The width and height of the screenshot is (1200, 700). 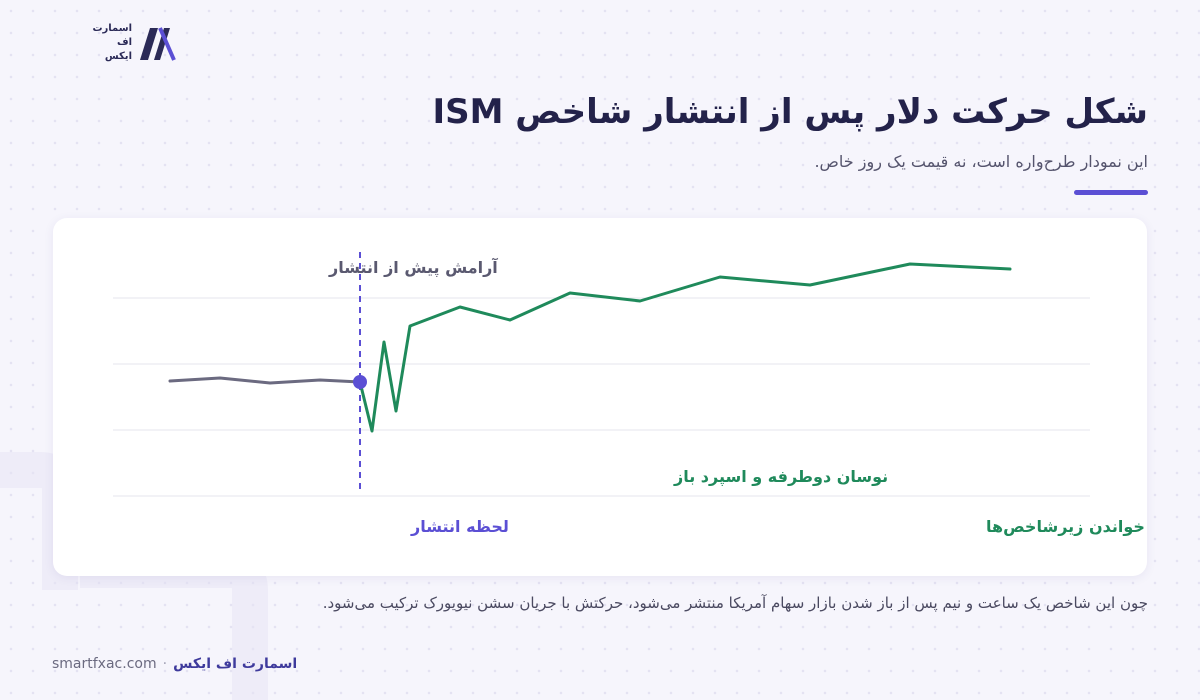 What do you see at coordinates (459, 526) in the screenshot?
I see `release-label: لحظه انتشار` at bounding box center [459, 526].